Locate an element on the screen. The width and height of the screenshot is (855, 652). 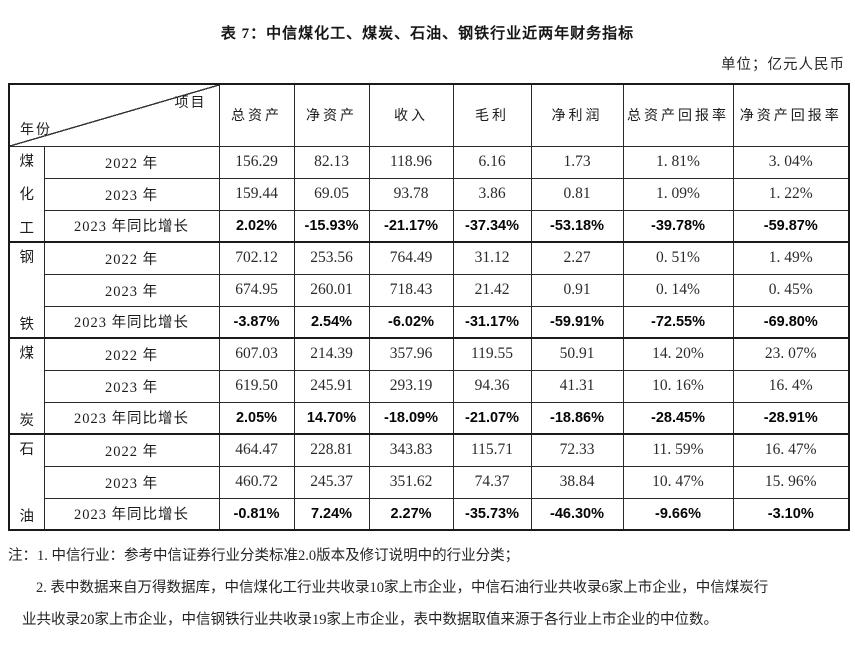
cell-value: -53.18% is located at coordinates (577, 226).